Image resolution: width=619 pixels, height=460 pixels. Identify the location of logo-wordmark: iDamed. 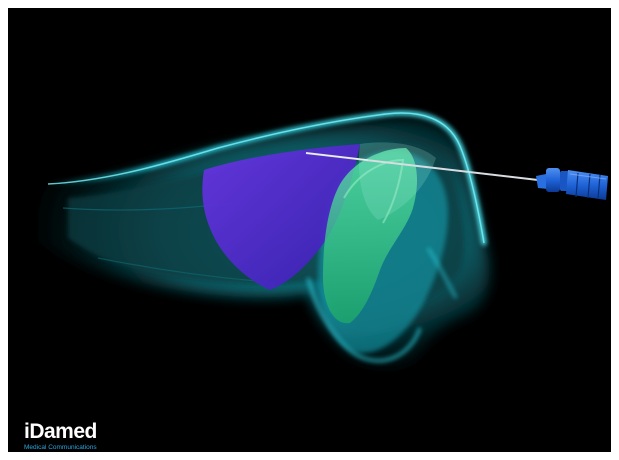
(60, 431).